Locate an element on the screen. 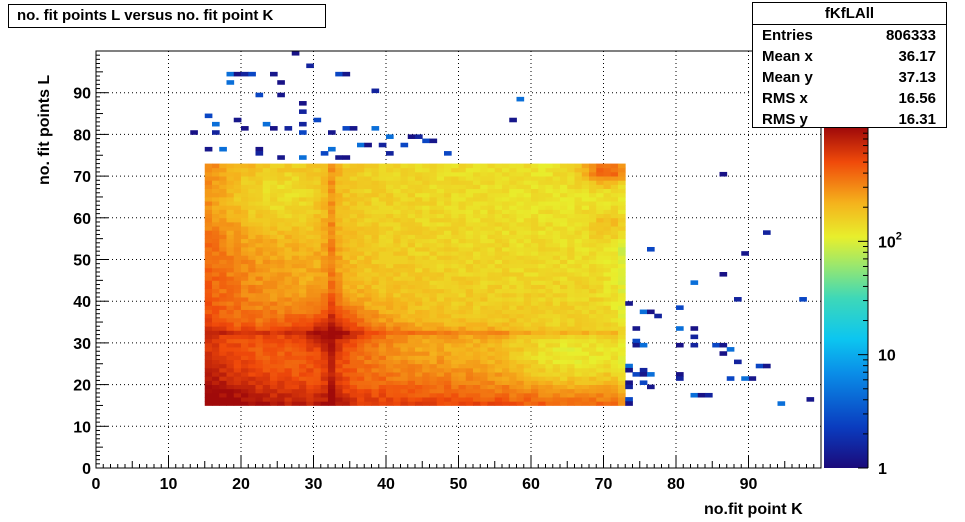  color-scale-label: 1 is located at coordinates (882, 469).